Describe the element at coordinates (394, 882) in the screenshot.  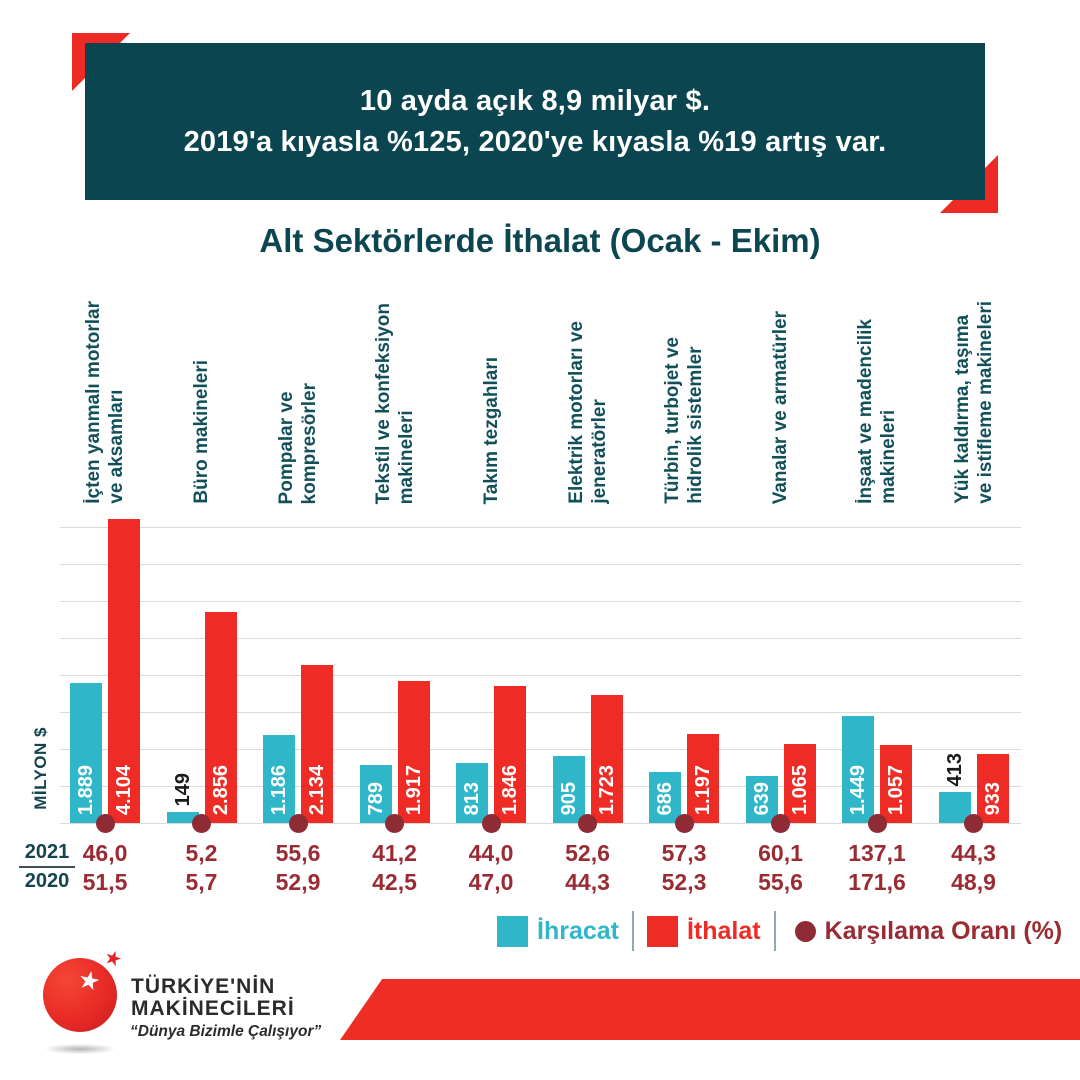
I see `ratio-value: 42,5` at that location.